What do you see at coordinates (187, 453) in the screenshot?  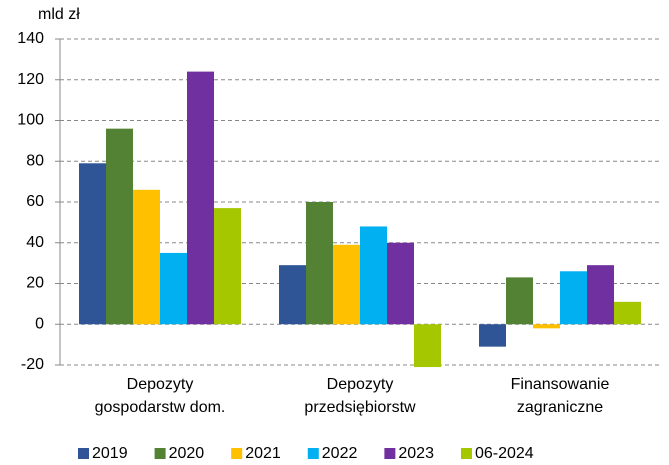 I see `legend-label: 2020` at bounding box center [187, 453].